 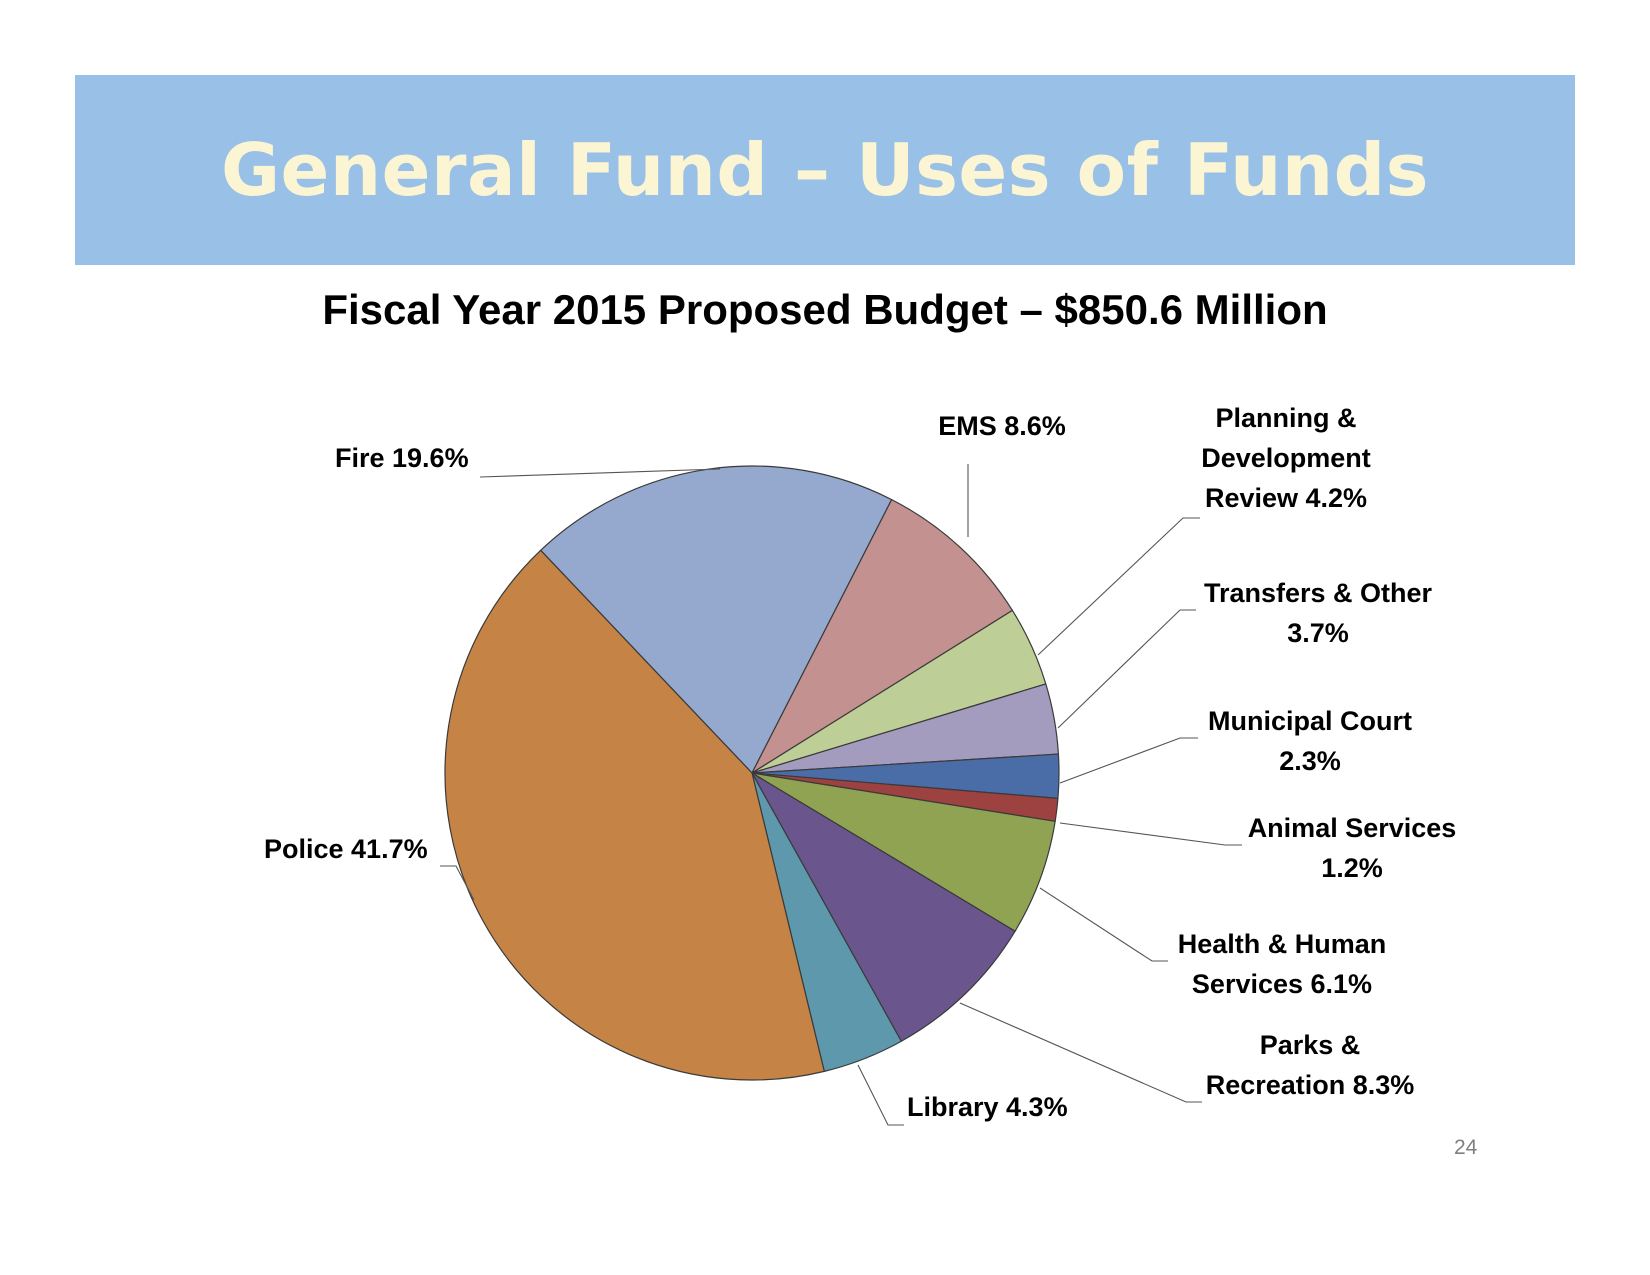 I want to click on leader-line-animal-services, so click(x=1150, y=834).